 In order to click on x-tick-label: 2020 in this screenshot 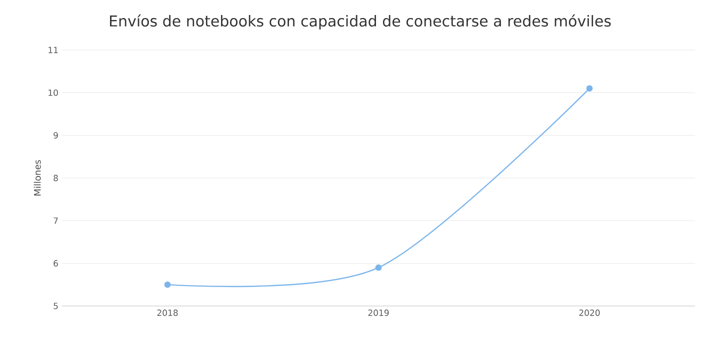, I will do `click(589, 313)`.